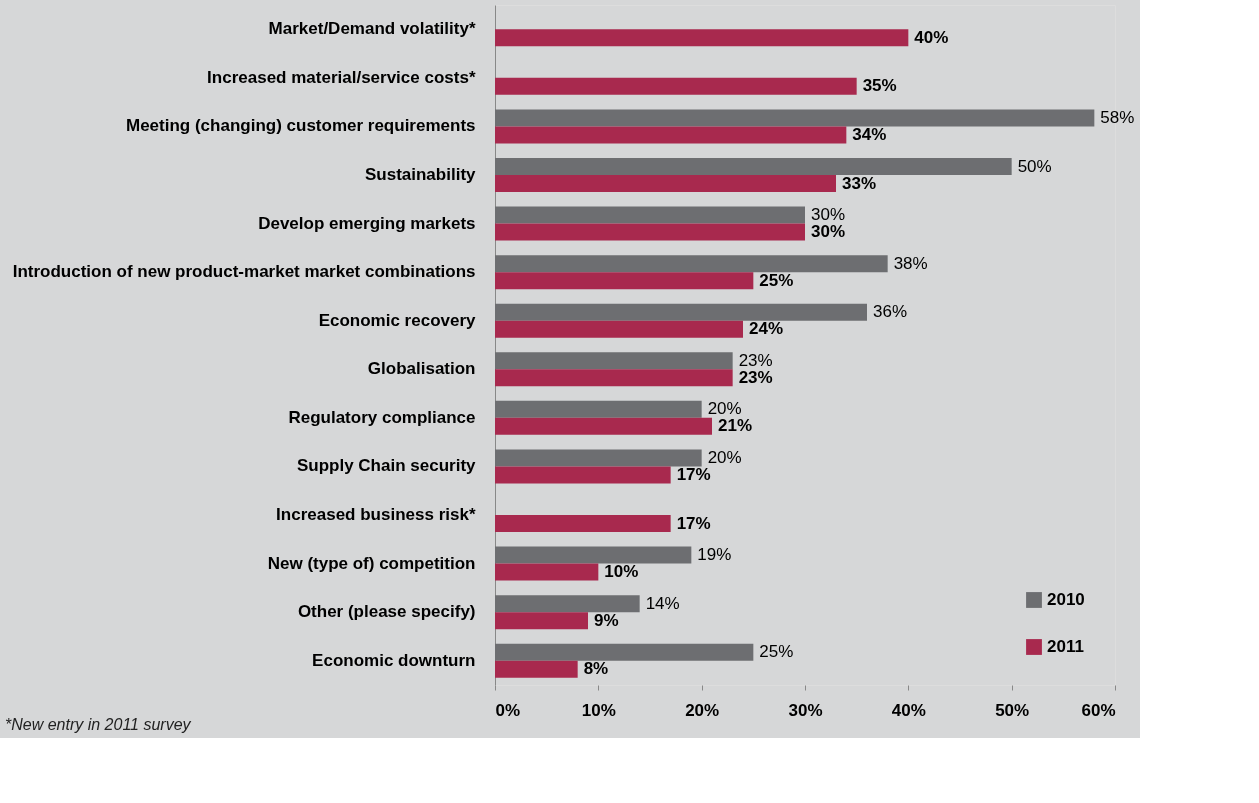 The width and height of the screenshot is (1259, 803). I want to click on x-tick-label: 30%, so click(805, 710).